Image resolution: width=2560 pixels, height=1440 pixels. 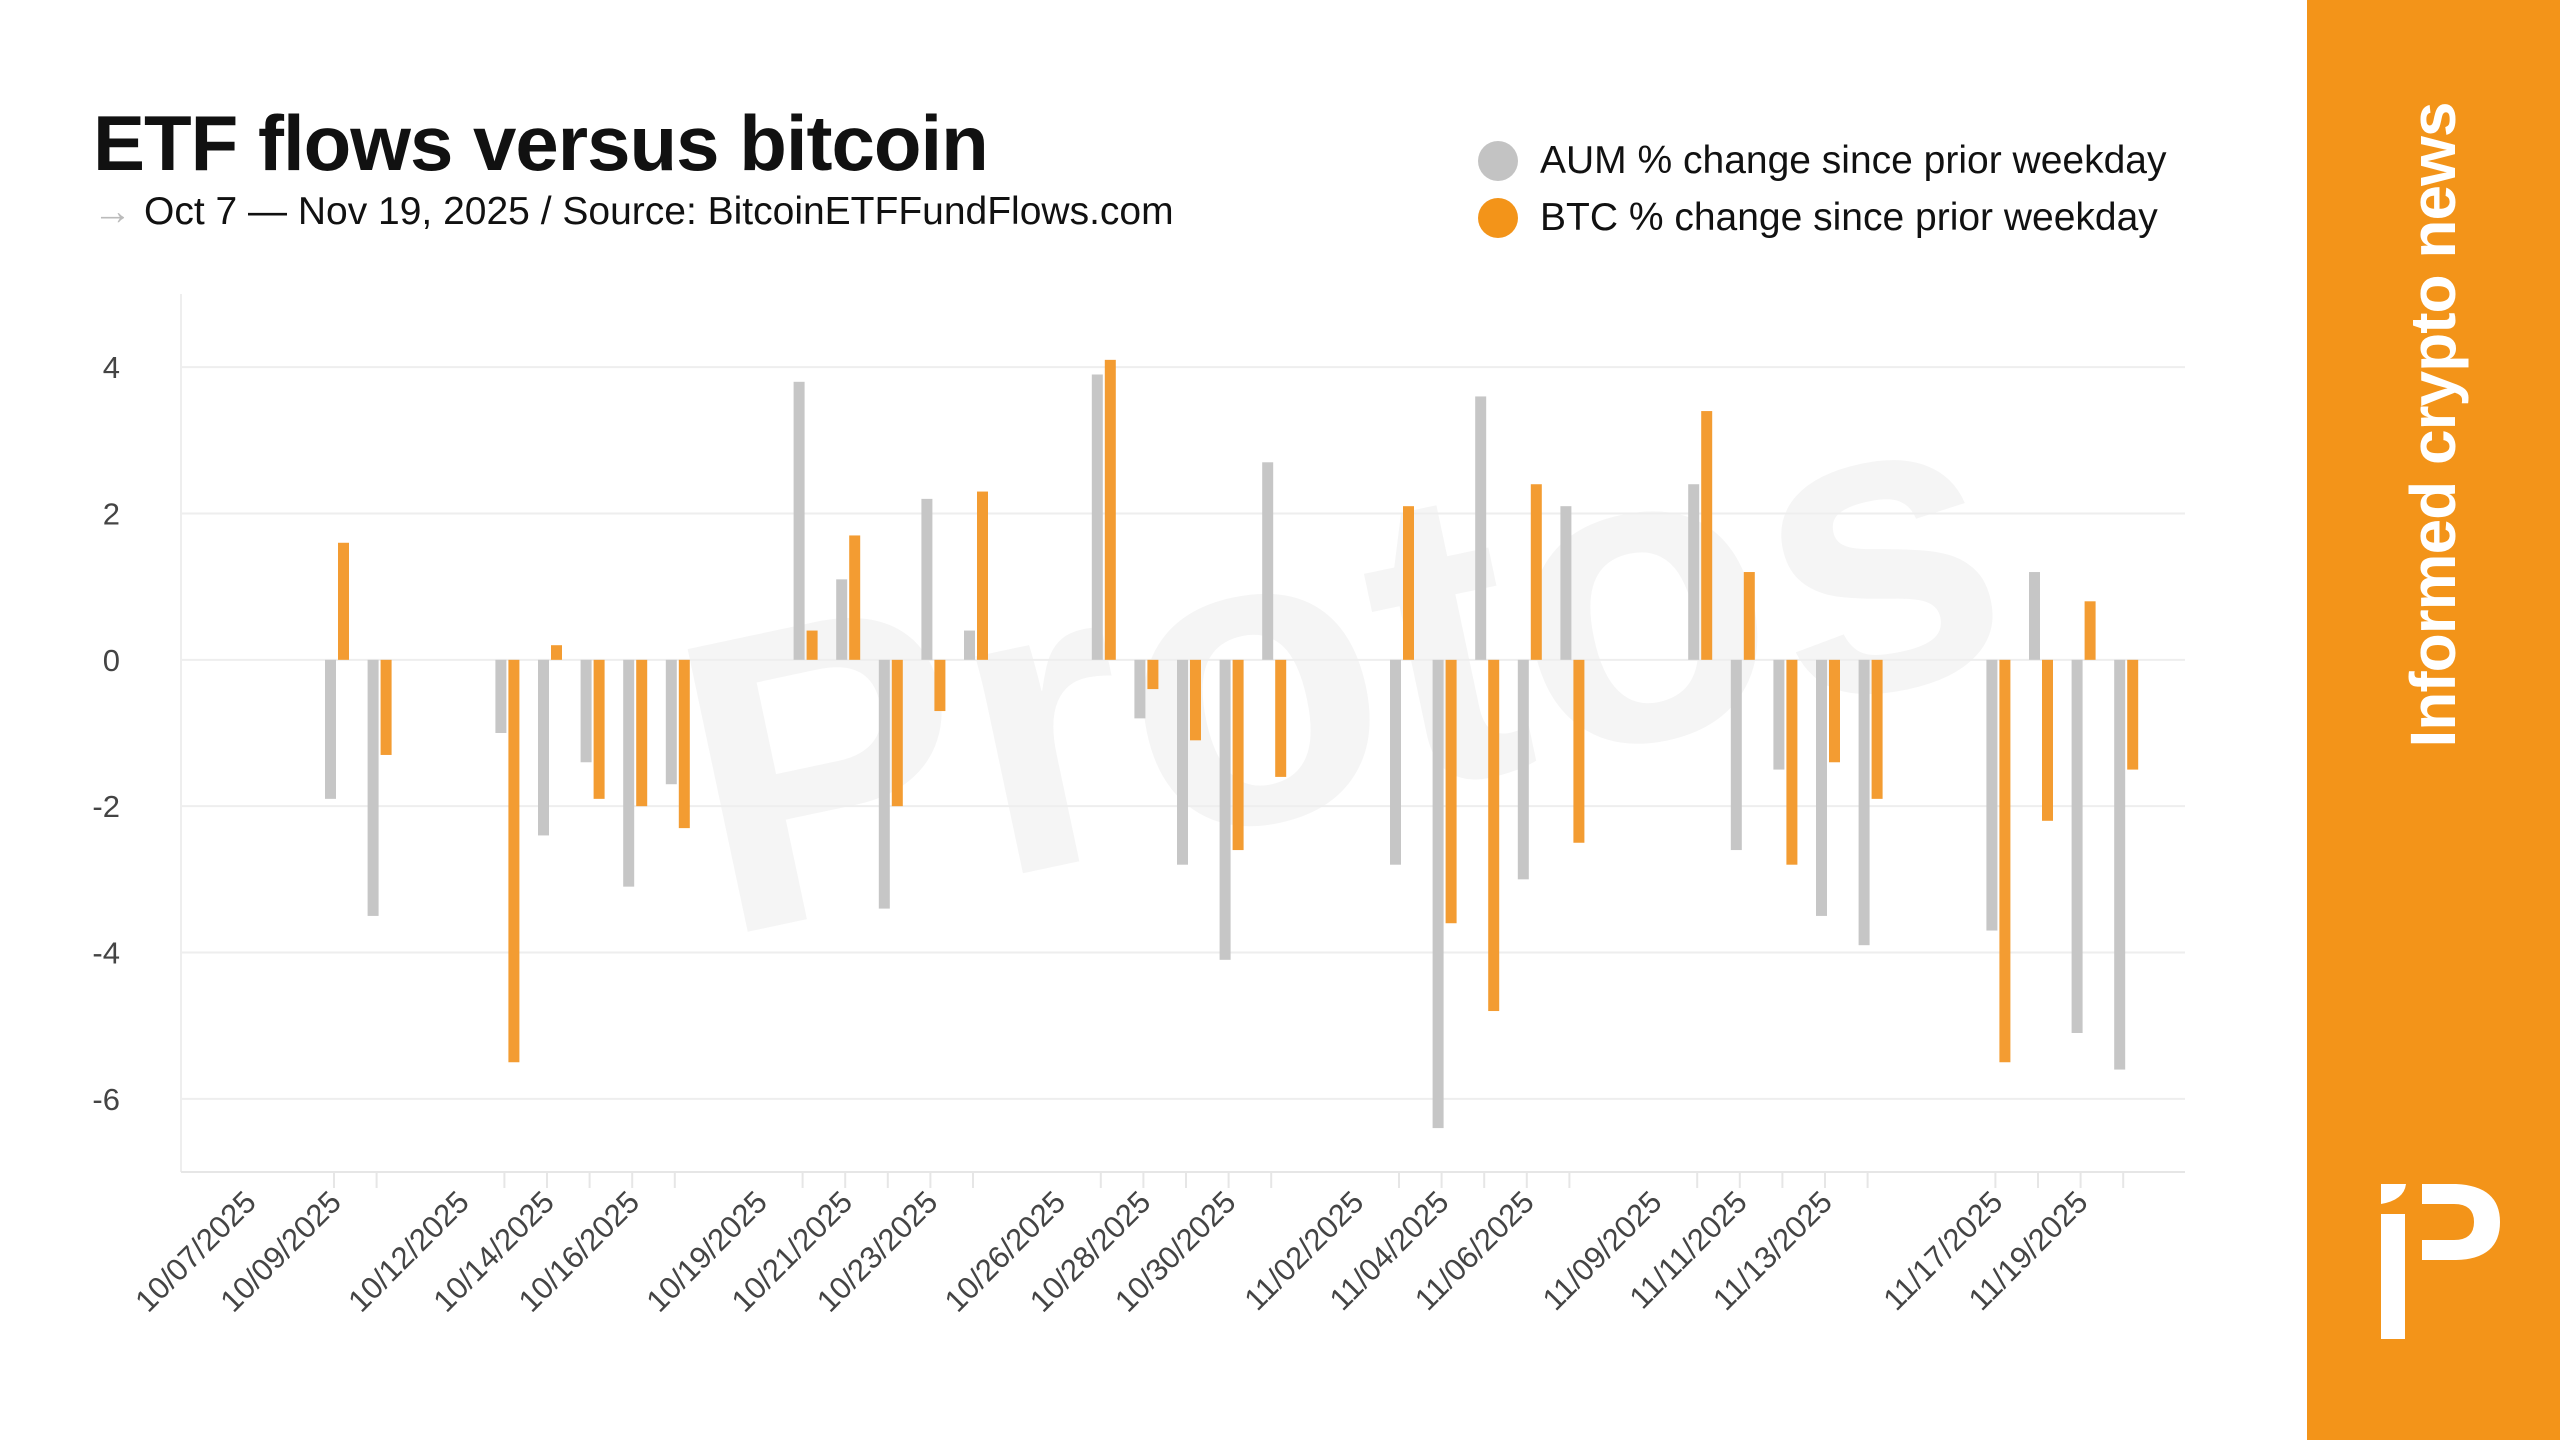 What do you see at coordinates (1853, 160) in the screenshot?
I see `legend-label-aum: AUM % change since prior weekday` at bounding box center [1853, 160].